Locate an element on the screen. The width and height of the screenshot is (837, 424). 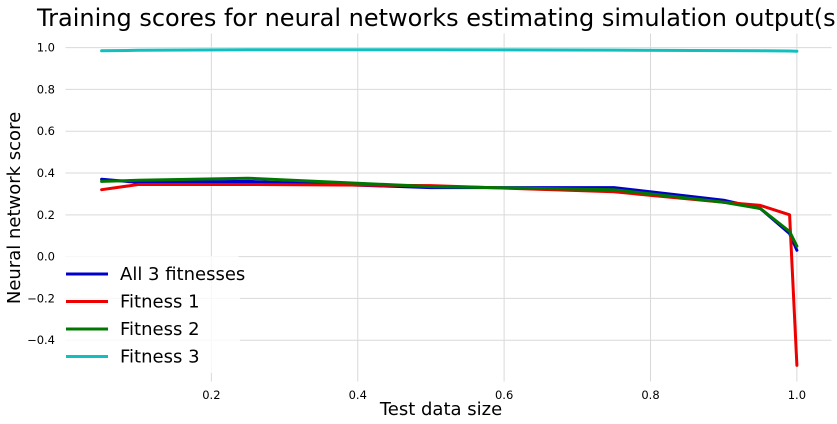
x-tick-label: 1.0 is located at coordinates (797, 395).